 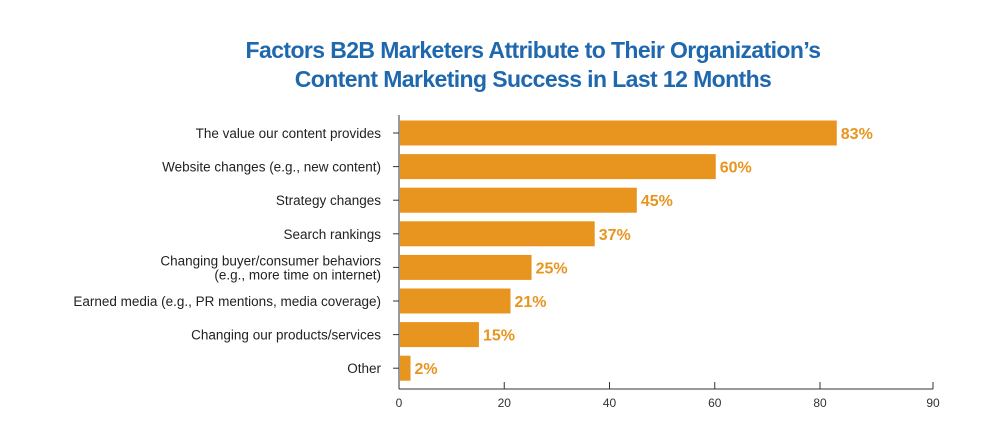 I want to click on data-label: 45%, so click(x=657, y=201).